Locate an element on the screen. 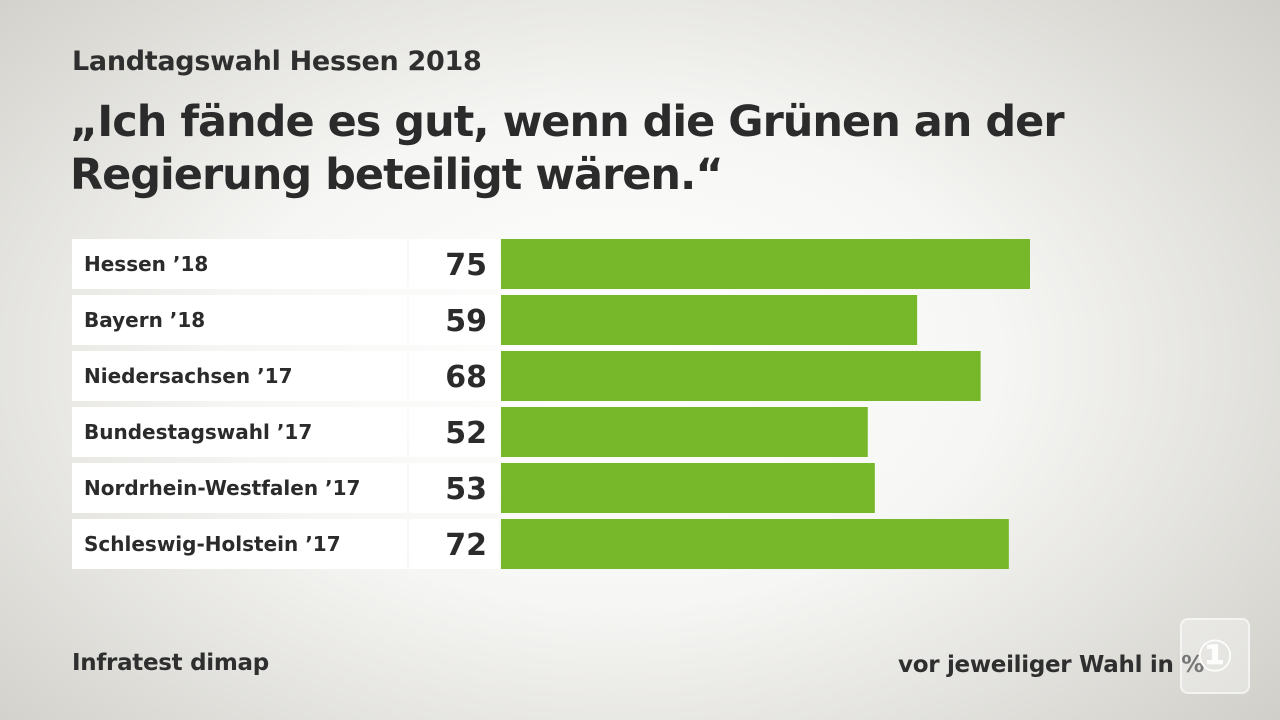 The image size is (1280, 720). category-label: Bundestagswahl ’17 is located at coordinates (198, 432).